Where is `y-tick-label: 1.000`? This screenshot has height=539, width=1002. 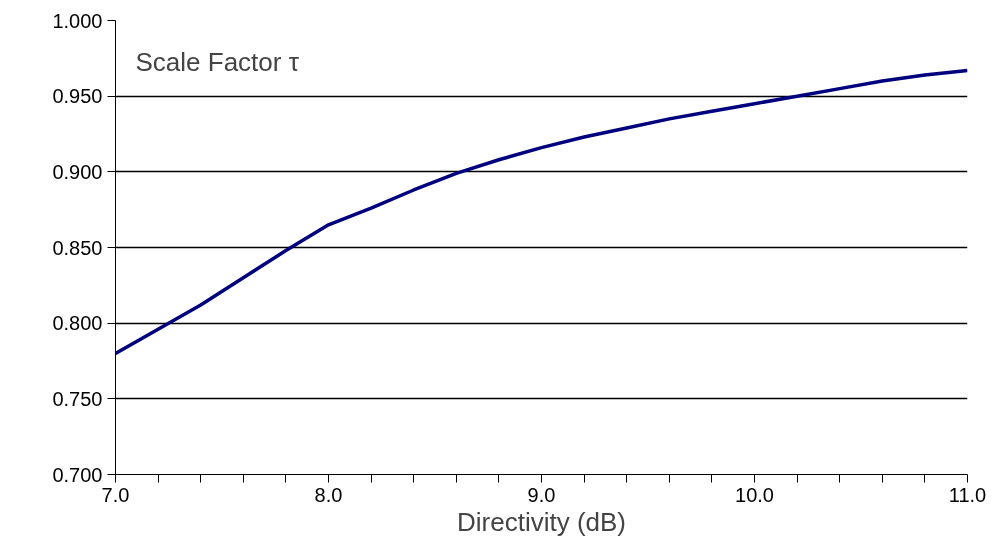
y-tick-label: 1.000 is located at coordinates (77, 20).